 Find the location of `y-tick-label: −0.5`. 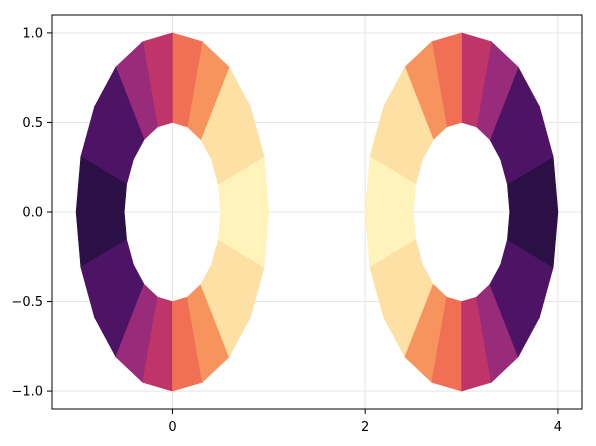

y-tick-label: −0.5 is located at coordinates (27, 302).